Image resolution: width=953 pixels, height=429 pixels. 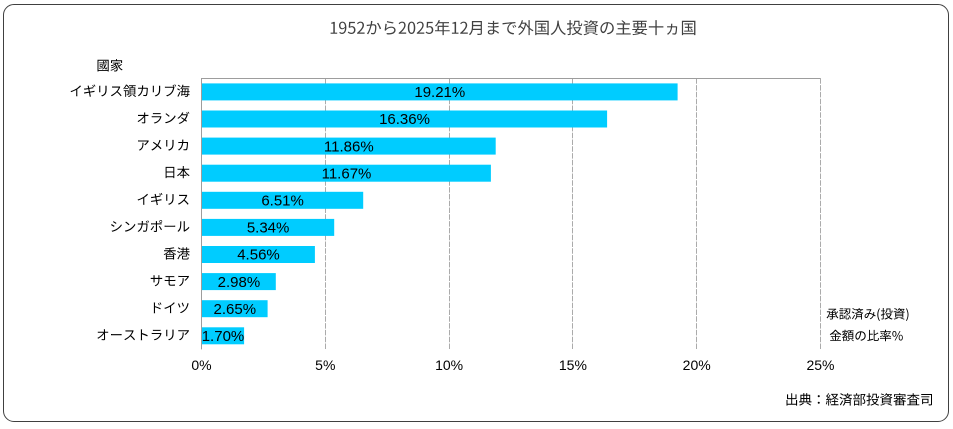 I want to click on svg-text: 16.36%, so click(x=404, y=119).